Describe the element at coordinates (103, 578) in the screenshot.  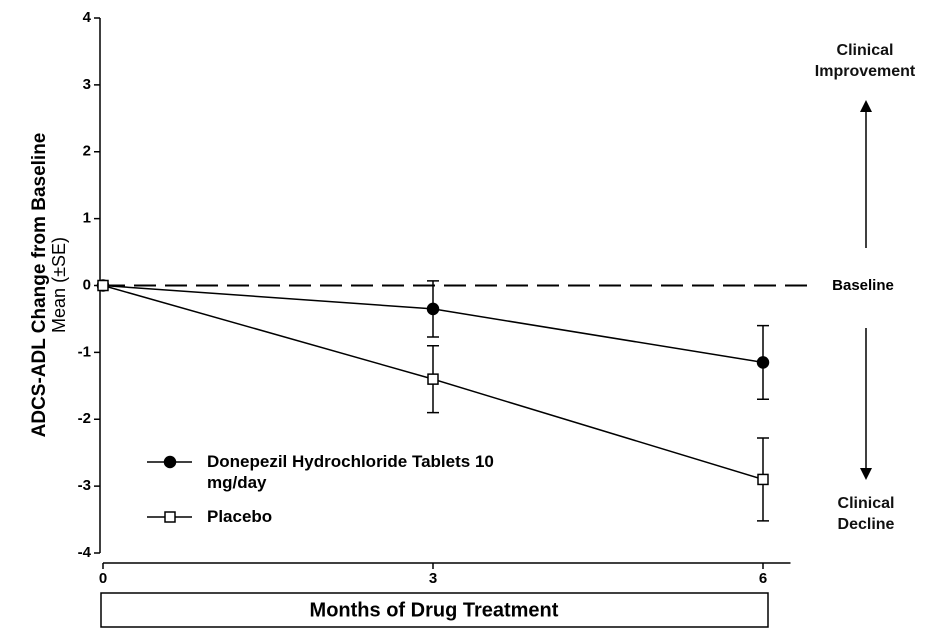
I see `x-tick-label: 0` at that location.